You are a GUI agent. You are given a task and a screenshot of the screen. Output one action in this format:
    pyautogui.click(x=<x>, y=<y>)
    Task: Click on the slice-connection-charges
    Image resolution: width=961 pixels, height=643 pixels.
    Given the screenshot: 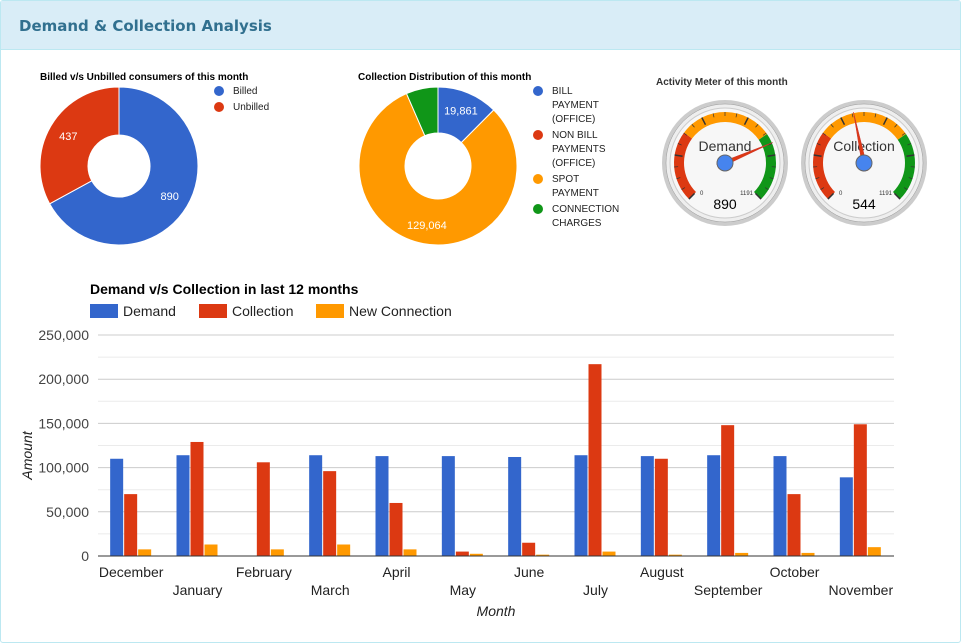 What is the action you would take?
    pyautogui.click(x=422, y=111)
    